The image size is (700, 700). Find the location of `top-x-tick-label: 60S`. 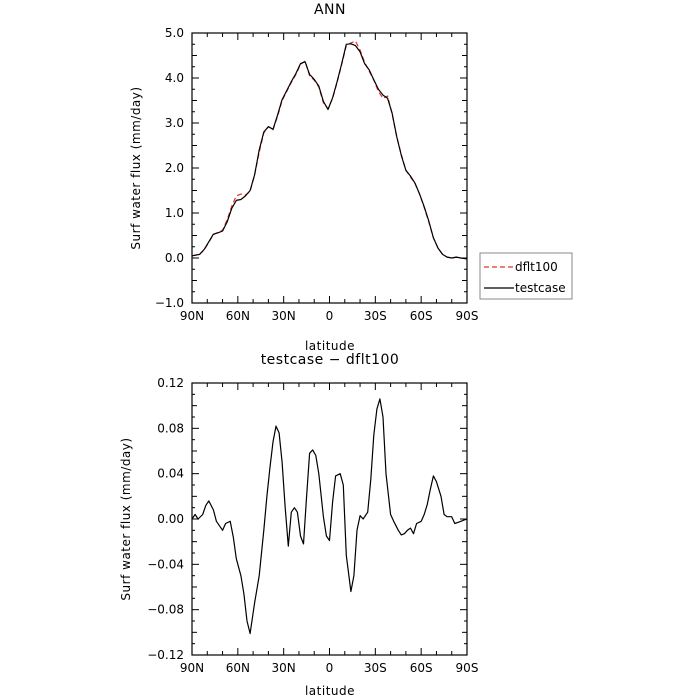

top-x-tick-label: 60S is located at coordinates (421, 316).